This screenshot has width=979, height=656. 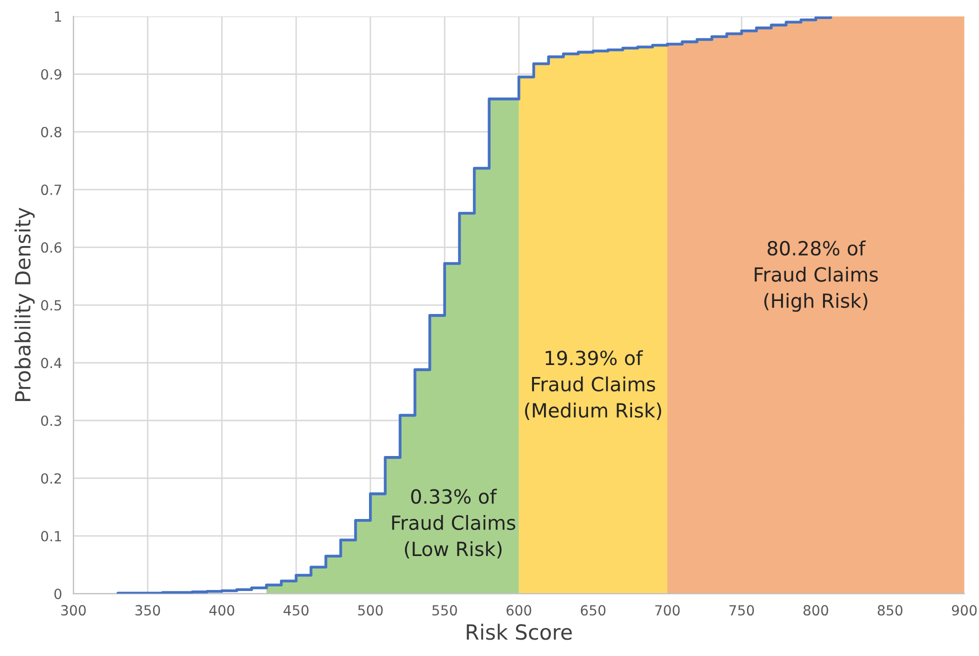 I want to click on x-tick-label: 300, so click(x=73, y=610).